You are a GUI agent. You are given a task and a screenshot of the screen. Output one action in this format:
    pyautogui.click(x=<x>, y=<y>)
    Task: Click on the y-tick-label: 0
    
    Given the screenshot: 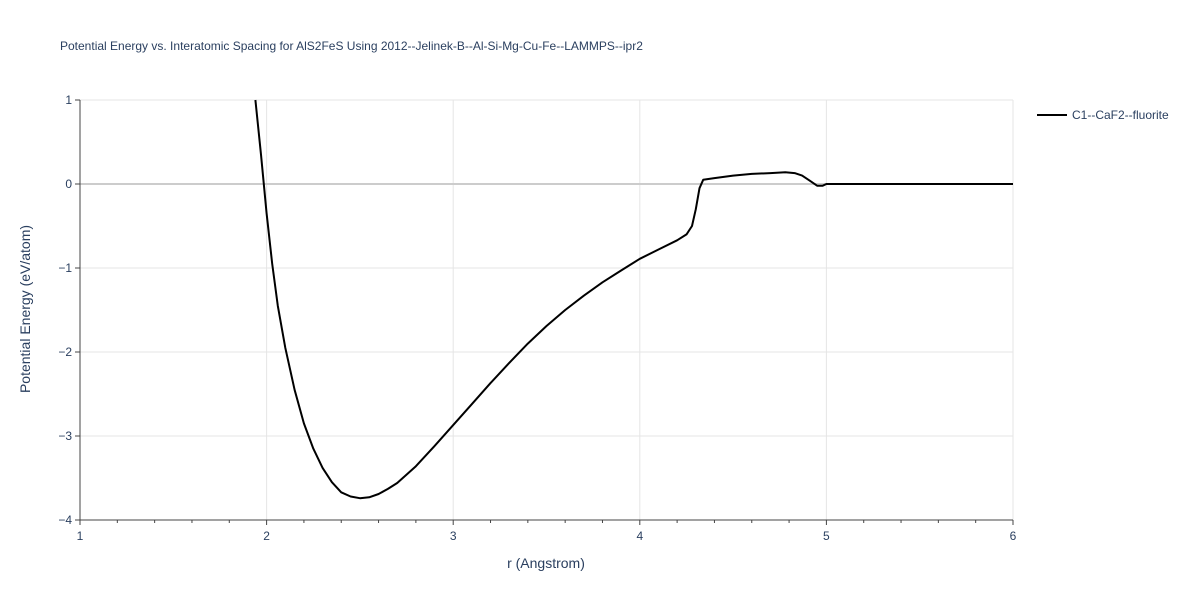 What is the action you would take?
    pyautogui.click(x=68, y=184)
    